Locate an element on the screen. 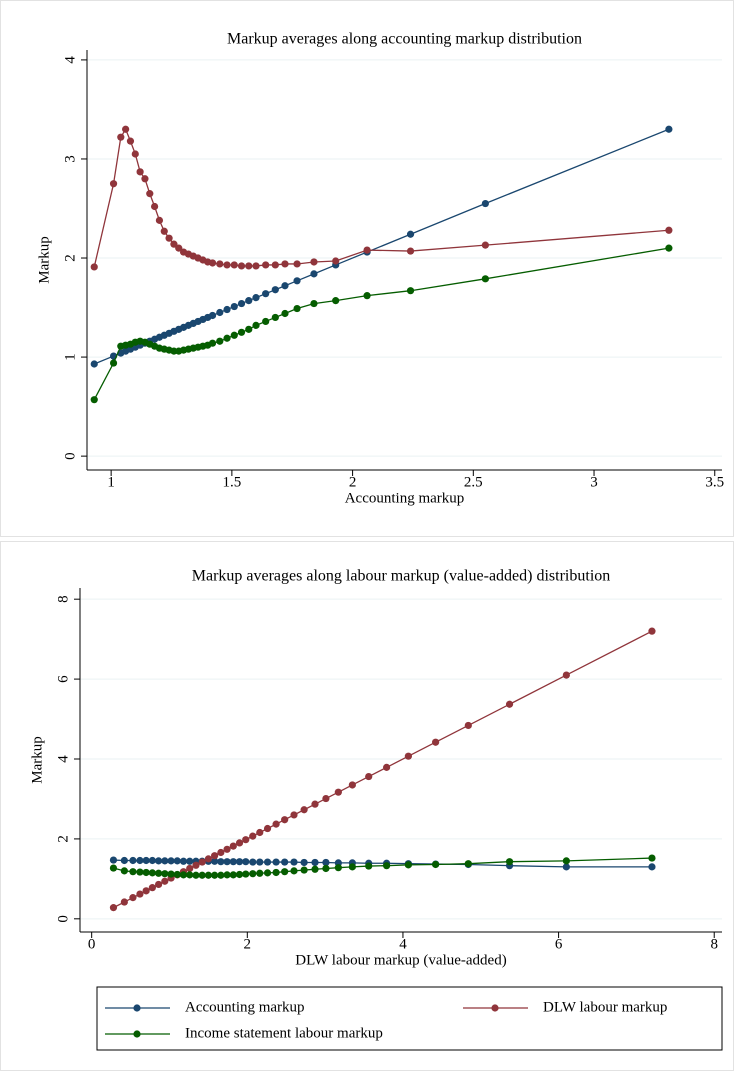 The image size is (734, 1072). x-axis-label: Accounting markup is located at coordinates (405, 498).